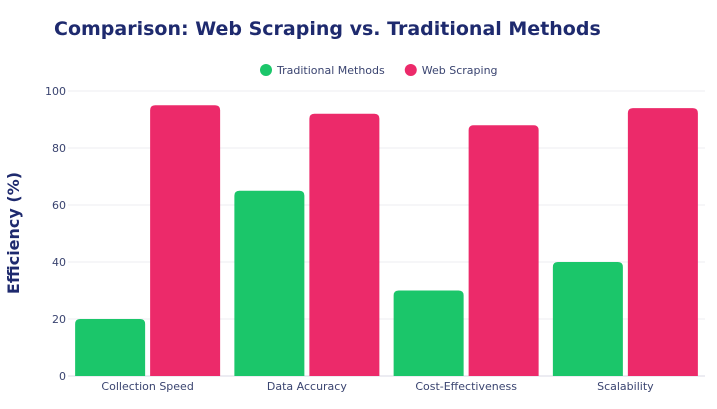  What do you see at coordinates (59, 262) in the screenshot?
I see `y-tick-label: 40` at bounding box center [59, 262].